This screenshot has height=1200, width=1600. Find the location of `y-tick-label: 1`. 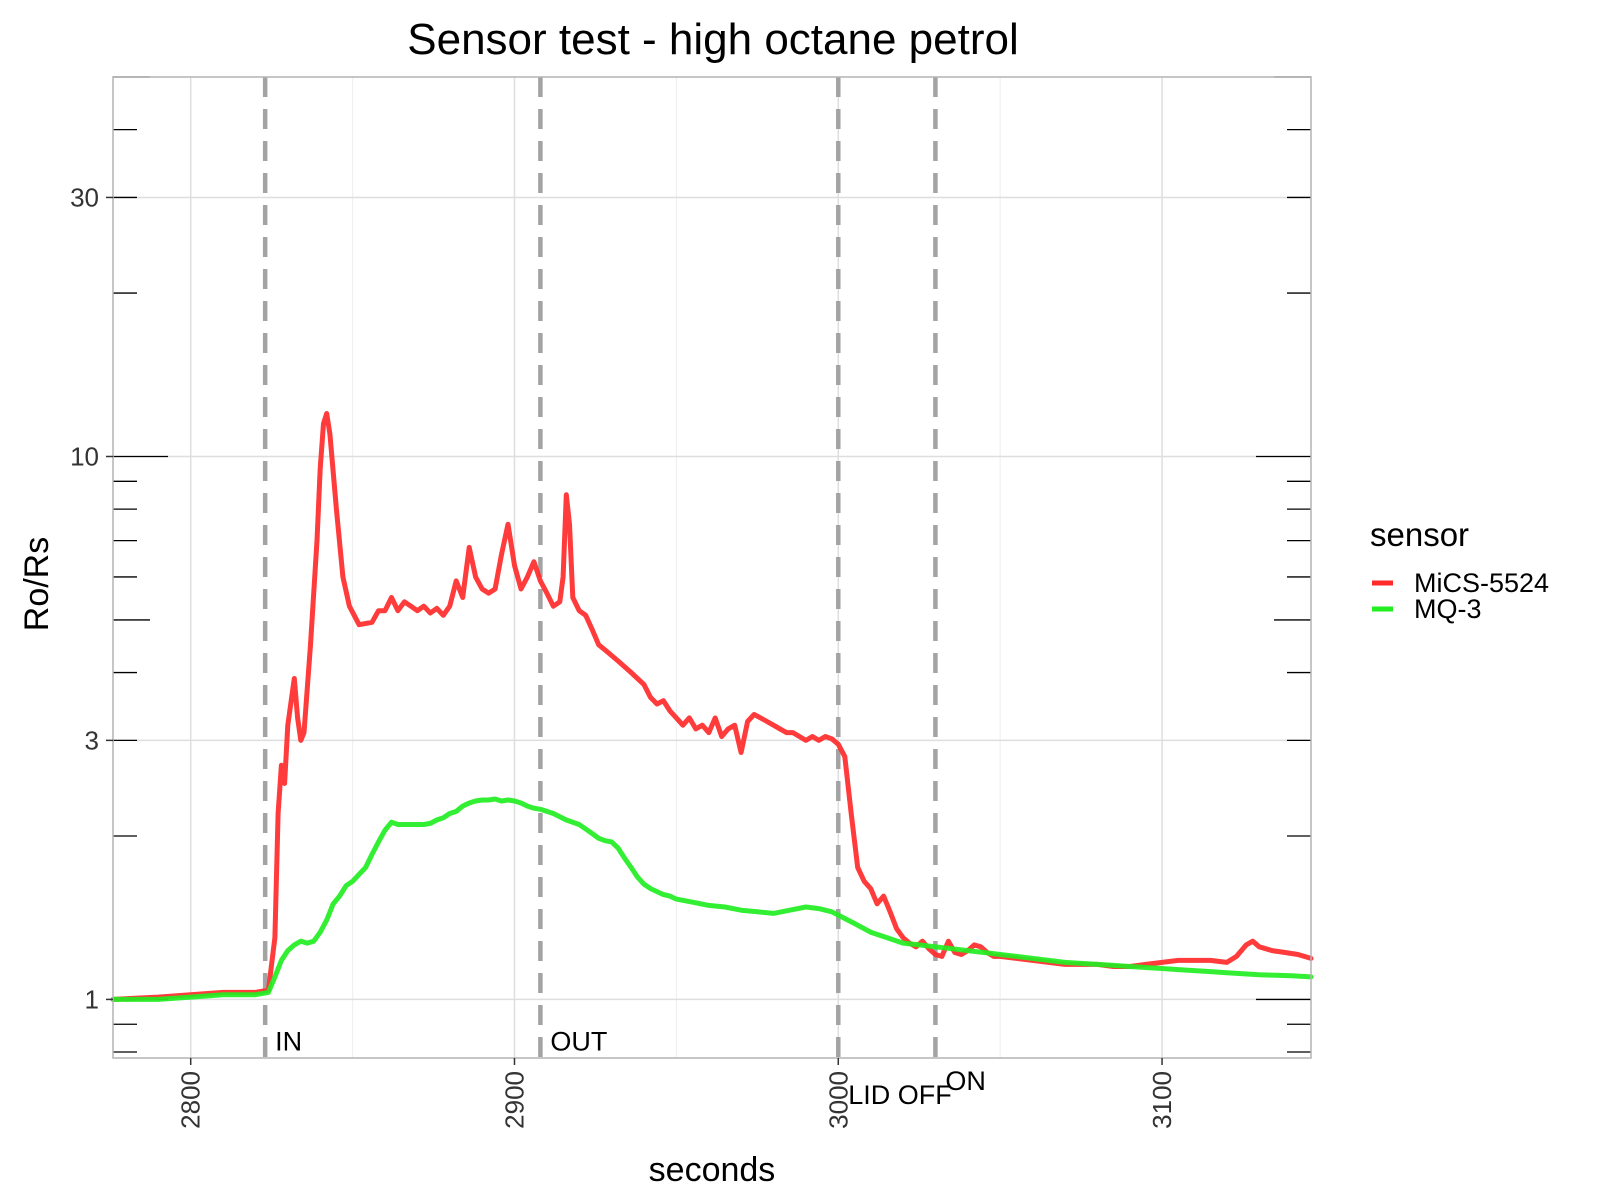

y-tick-label: 1 is located at coordinates (92, 999).